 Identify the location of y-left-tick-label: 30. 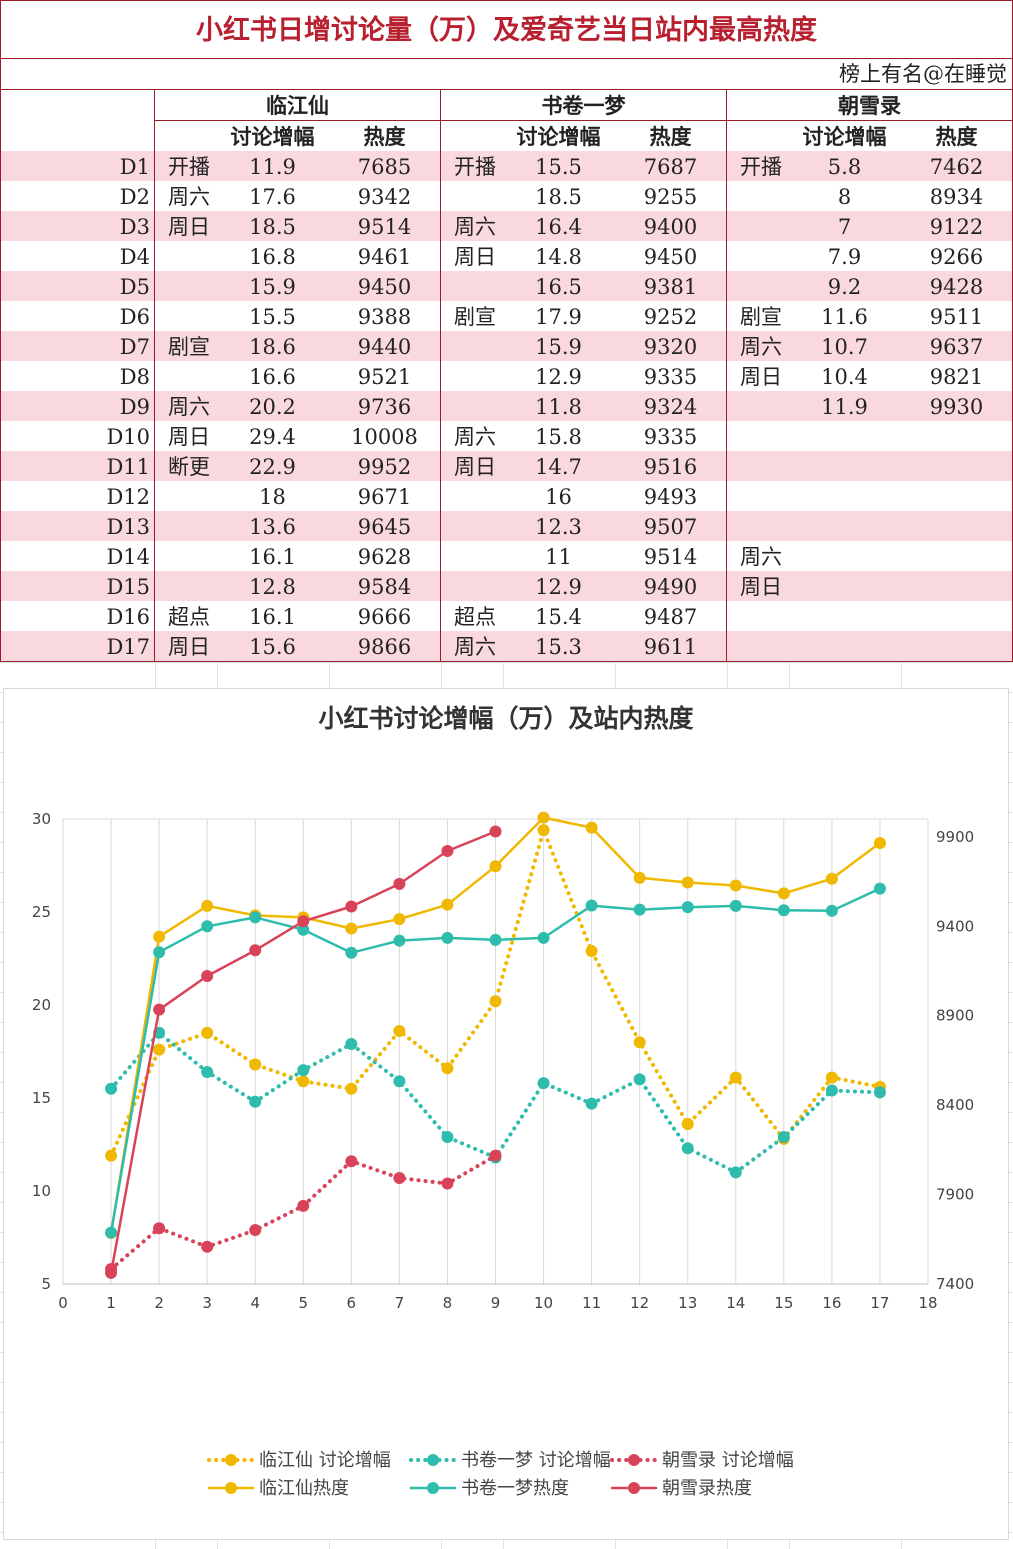
(41, 819).